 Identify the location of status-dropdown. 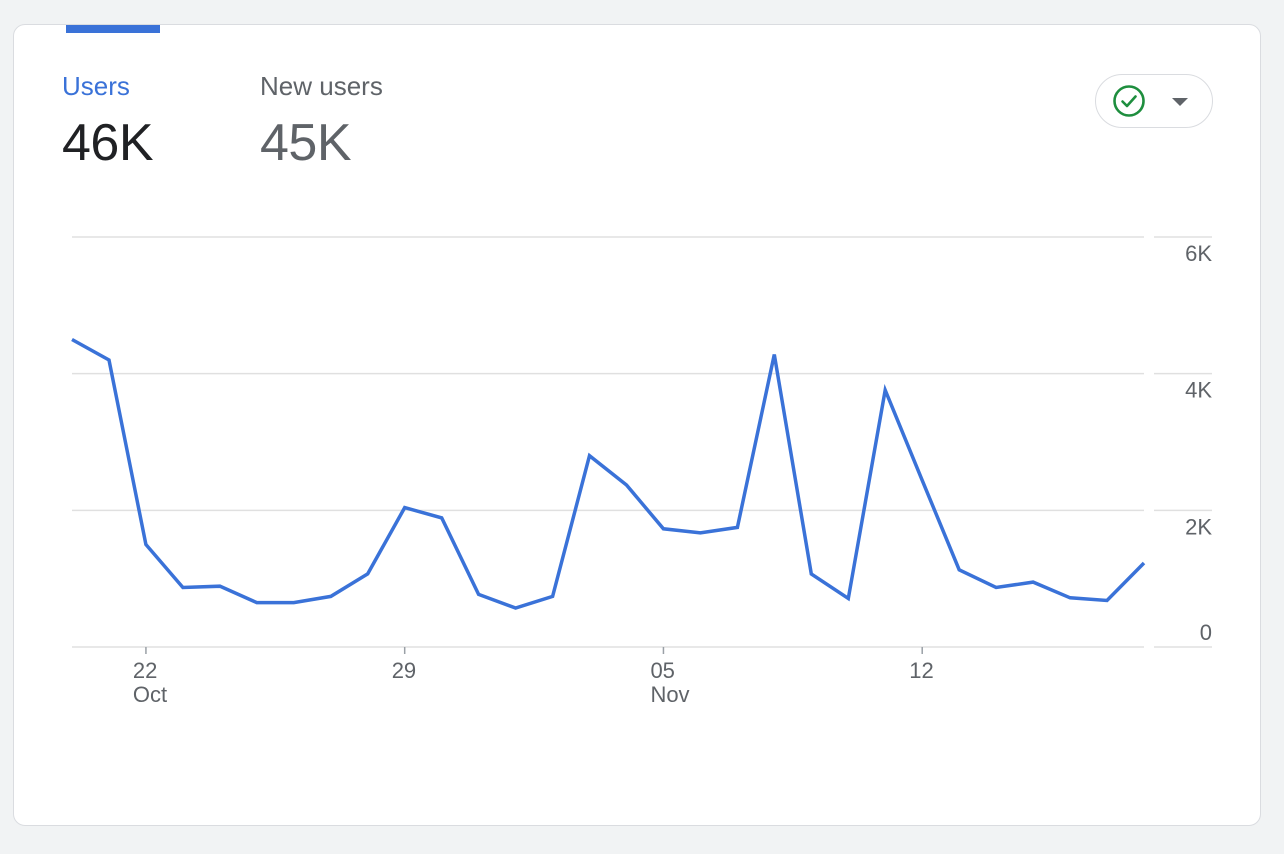
(1154, 101).